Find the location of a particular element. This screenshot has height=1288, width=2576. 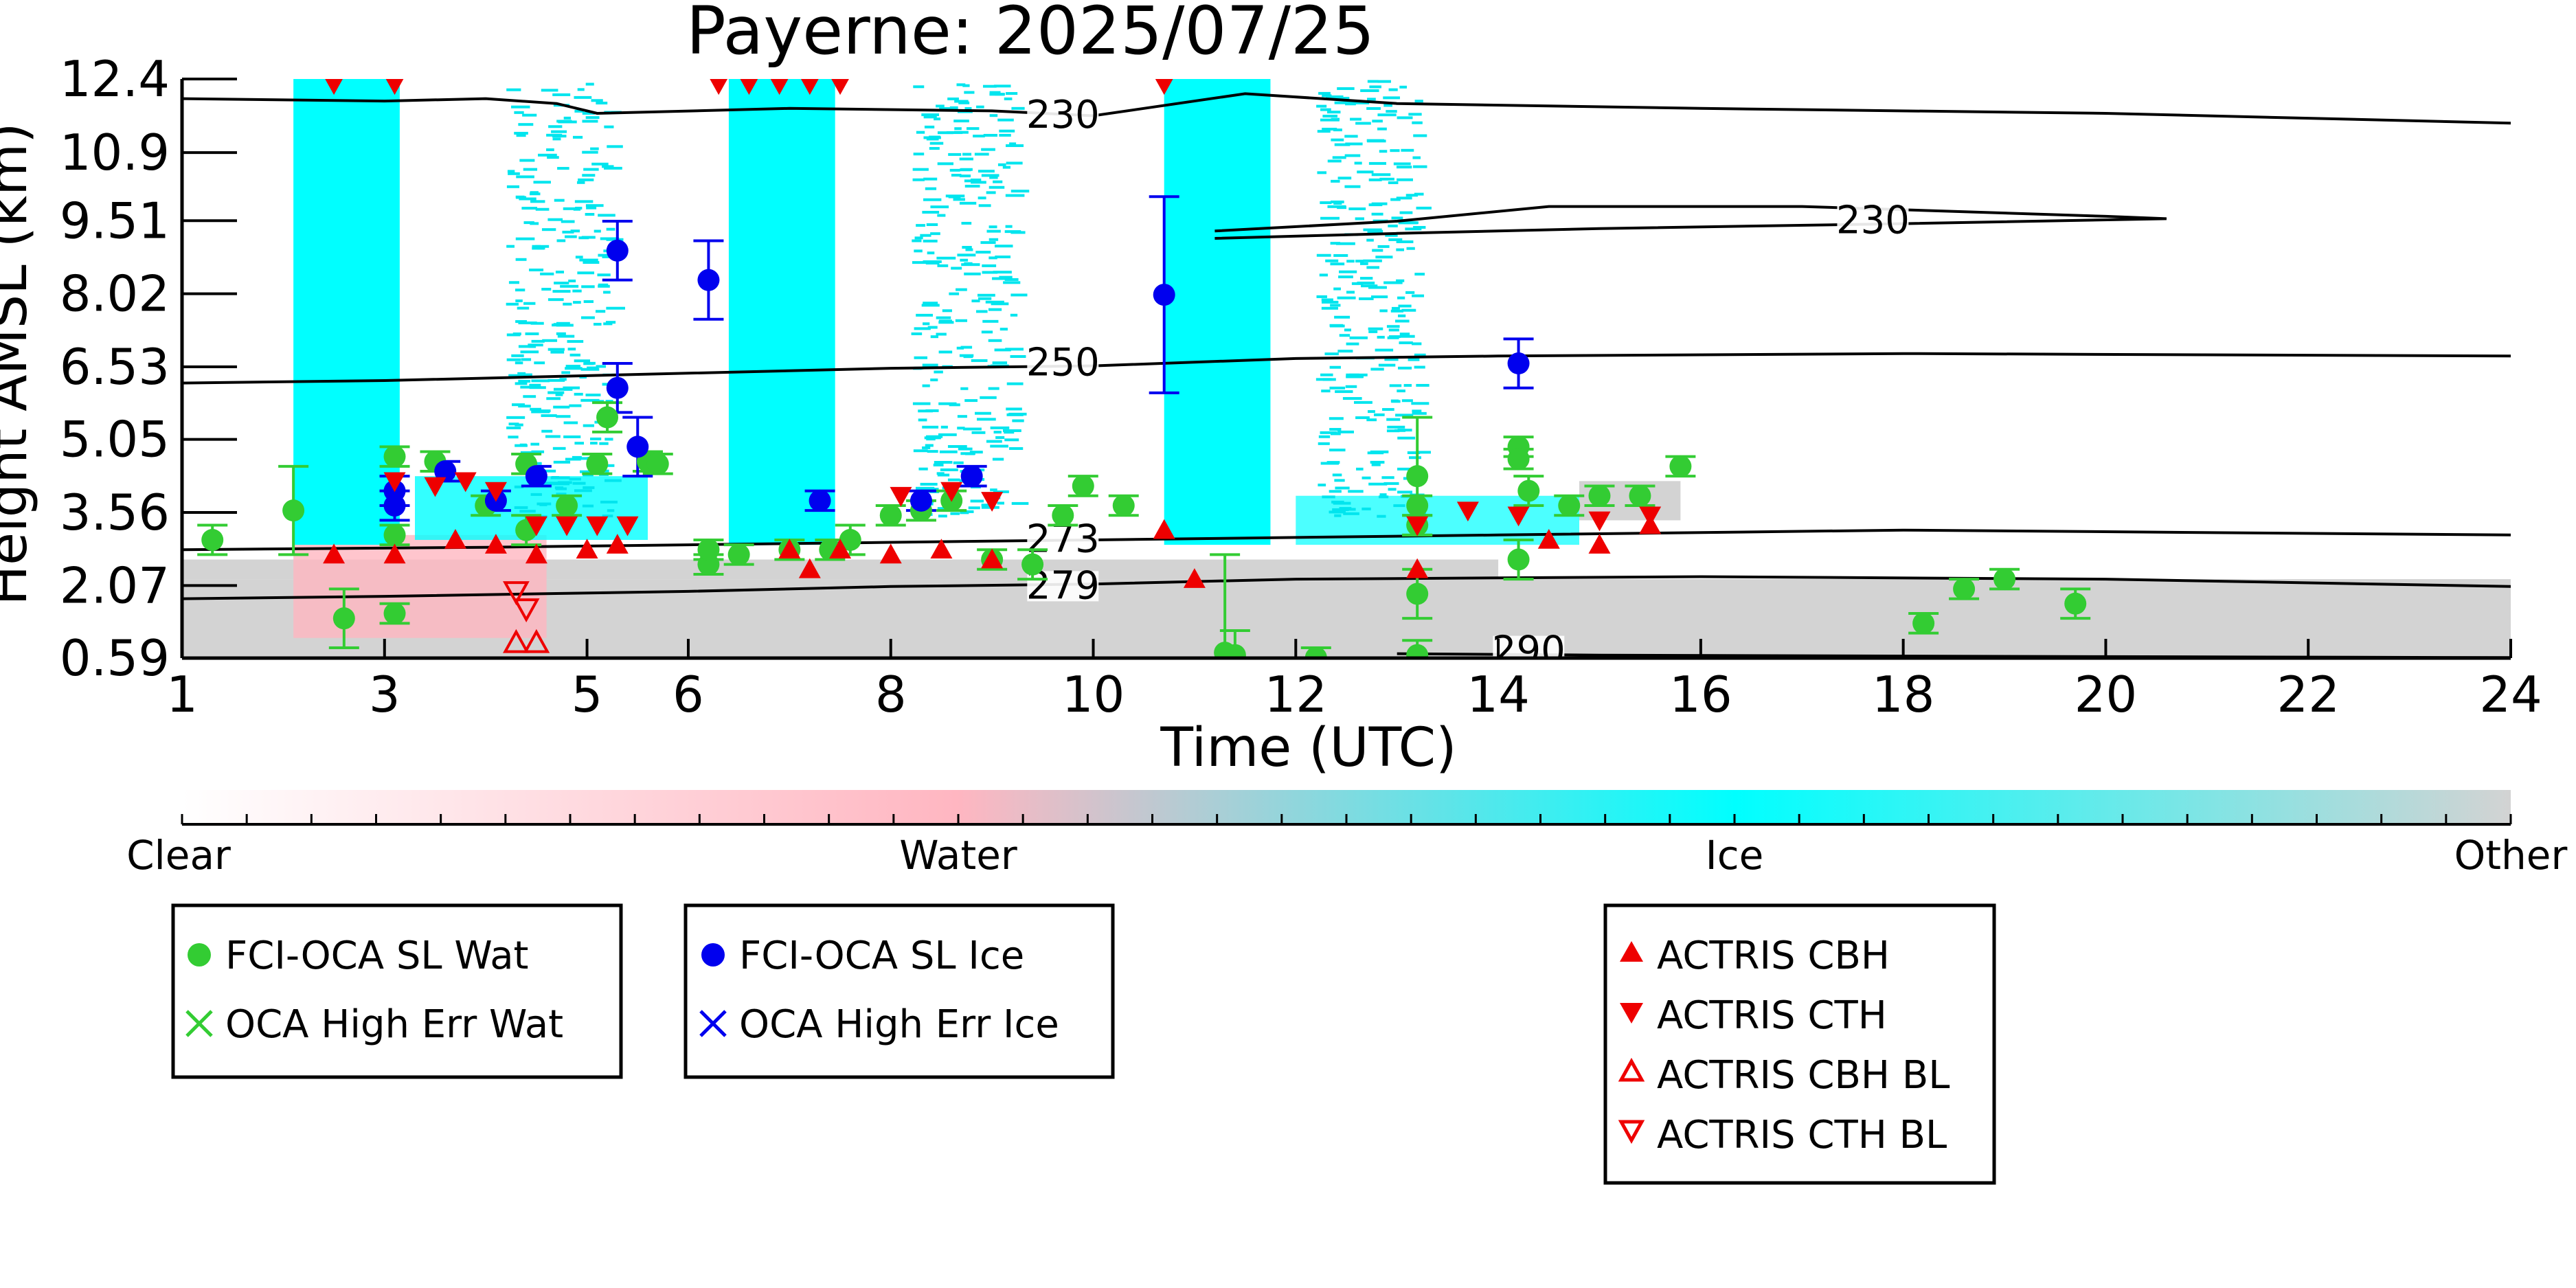

contour-label: 290 is located at coordinates (1529, 651).